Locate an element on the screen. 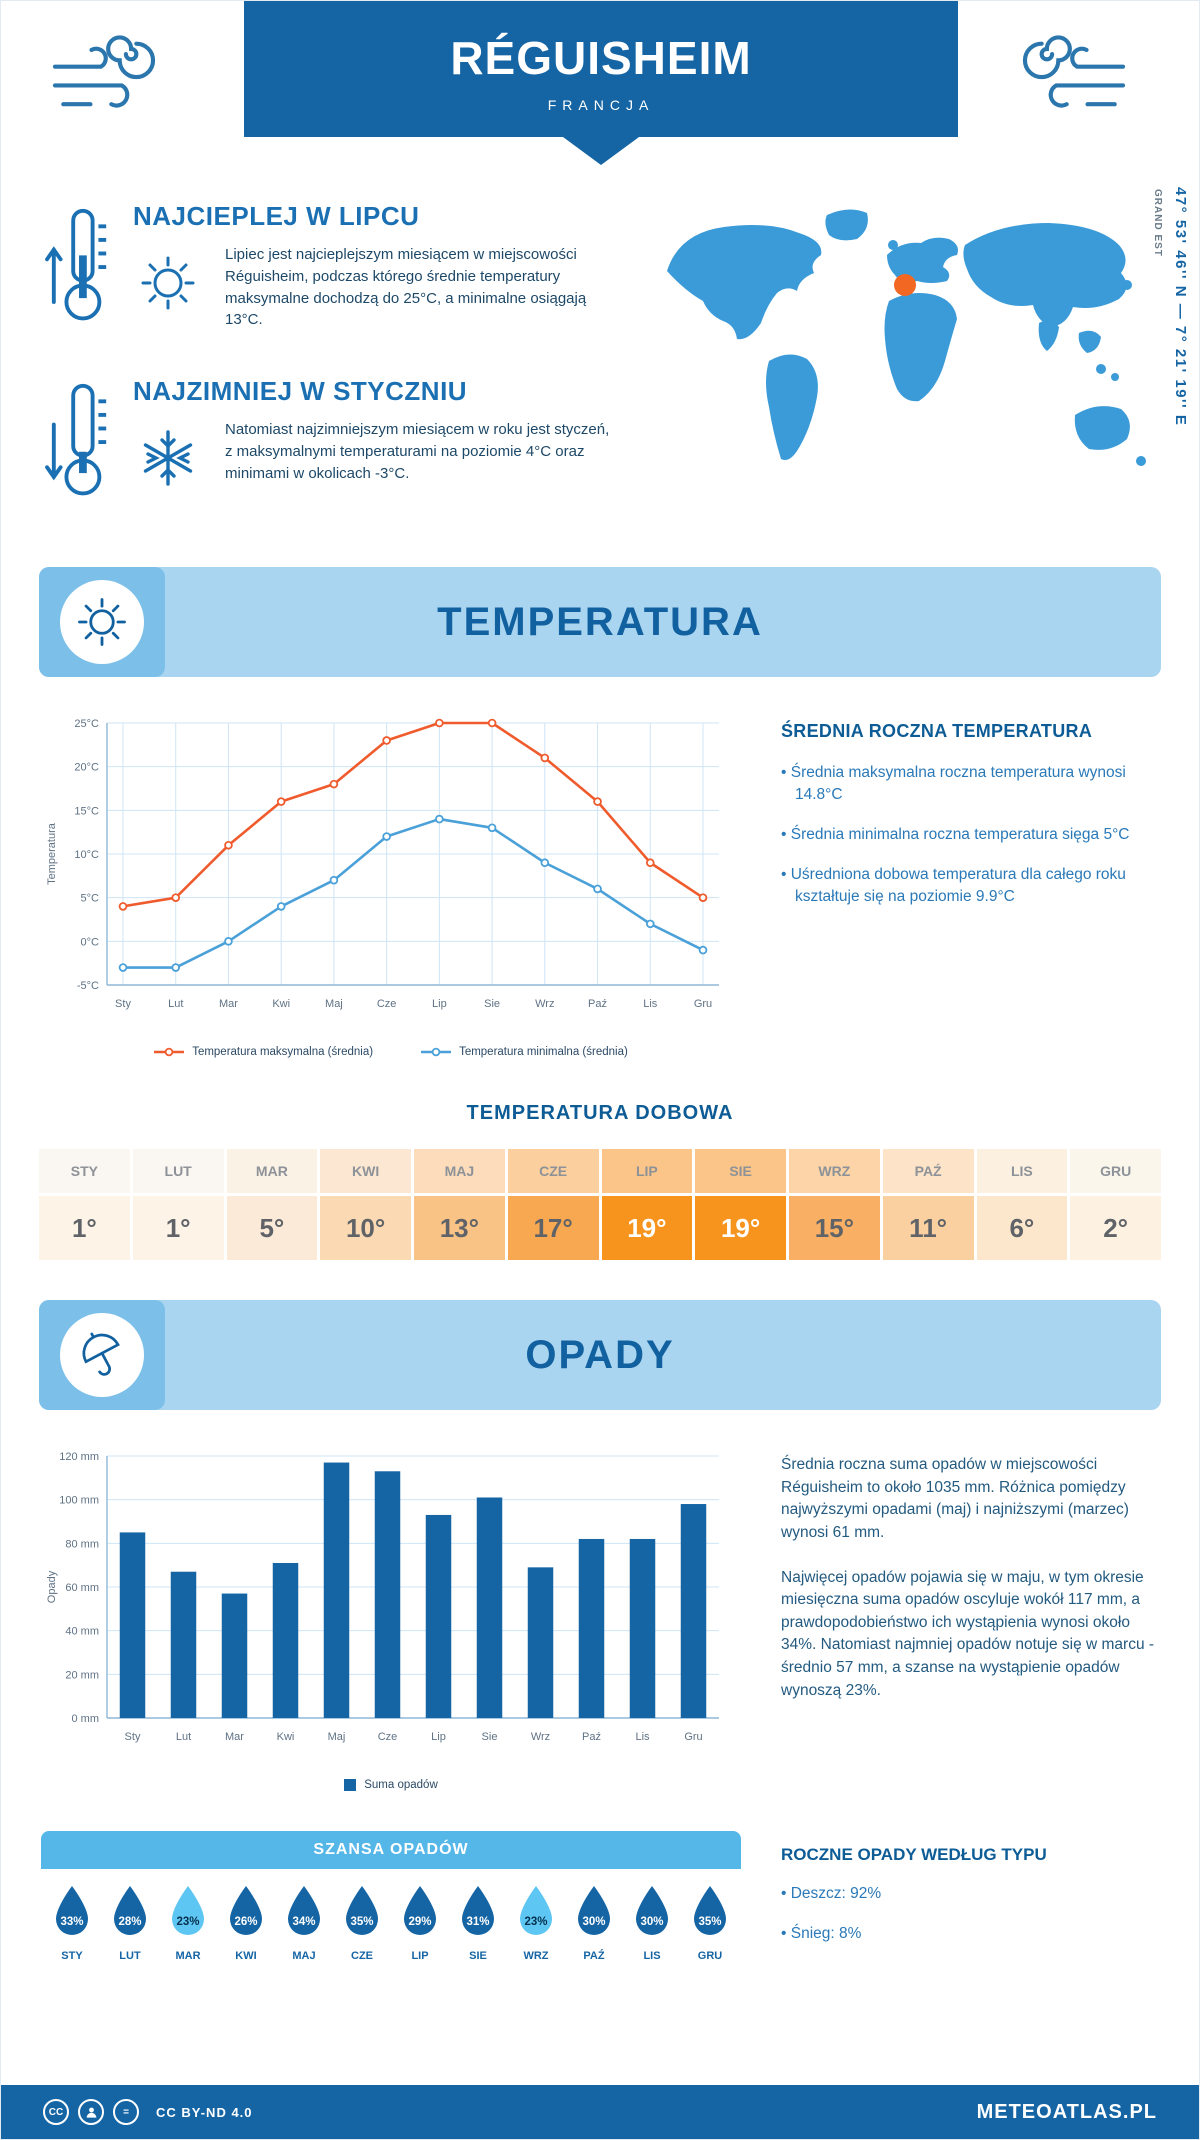 The height and width of the screenshot is (2140, 1200). svg-text: Gru is located at coordinates (693, 1737).